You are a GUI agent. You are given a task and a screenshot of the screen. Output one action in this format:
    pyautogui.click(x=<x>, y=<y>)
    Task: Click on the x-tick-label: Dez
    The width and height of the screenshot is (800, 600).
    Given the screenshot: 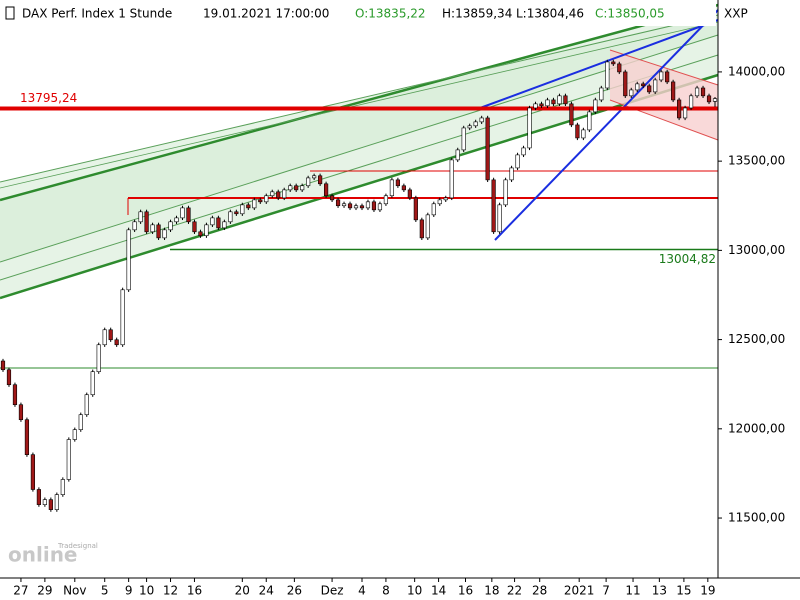 What is the action you would take?
    pyautogui.click(x=332, y=591)
    